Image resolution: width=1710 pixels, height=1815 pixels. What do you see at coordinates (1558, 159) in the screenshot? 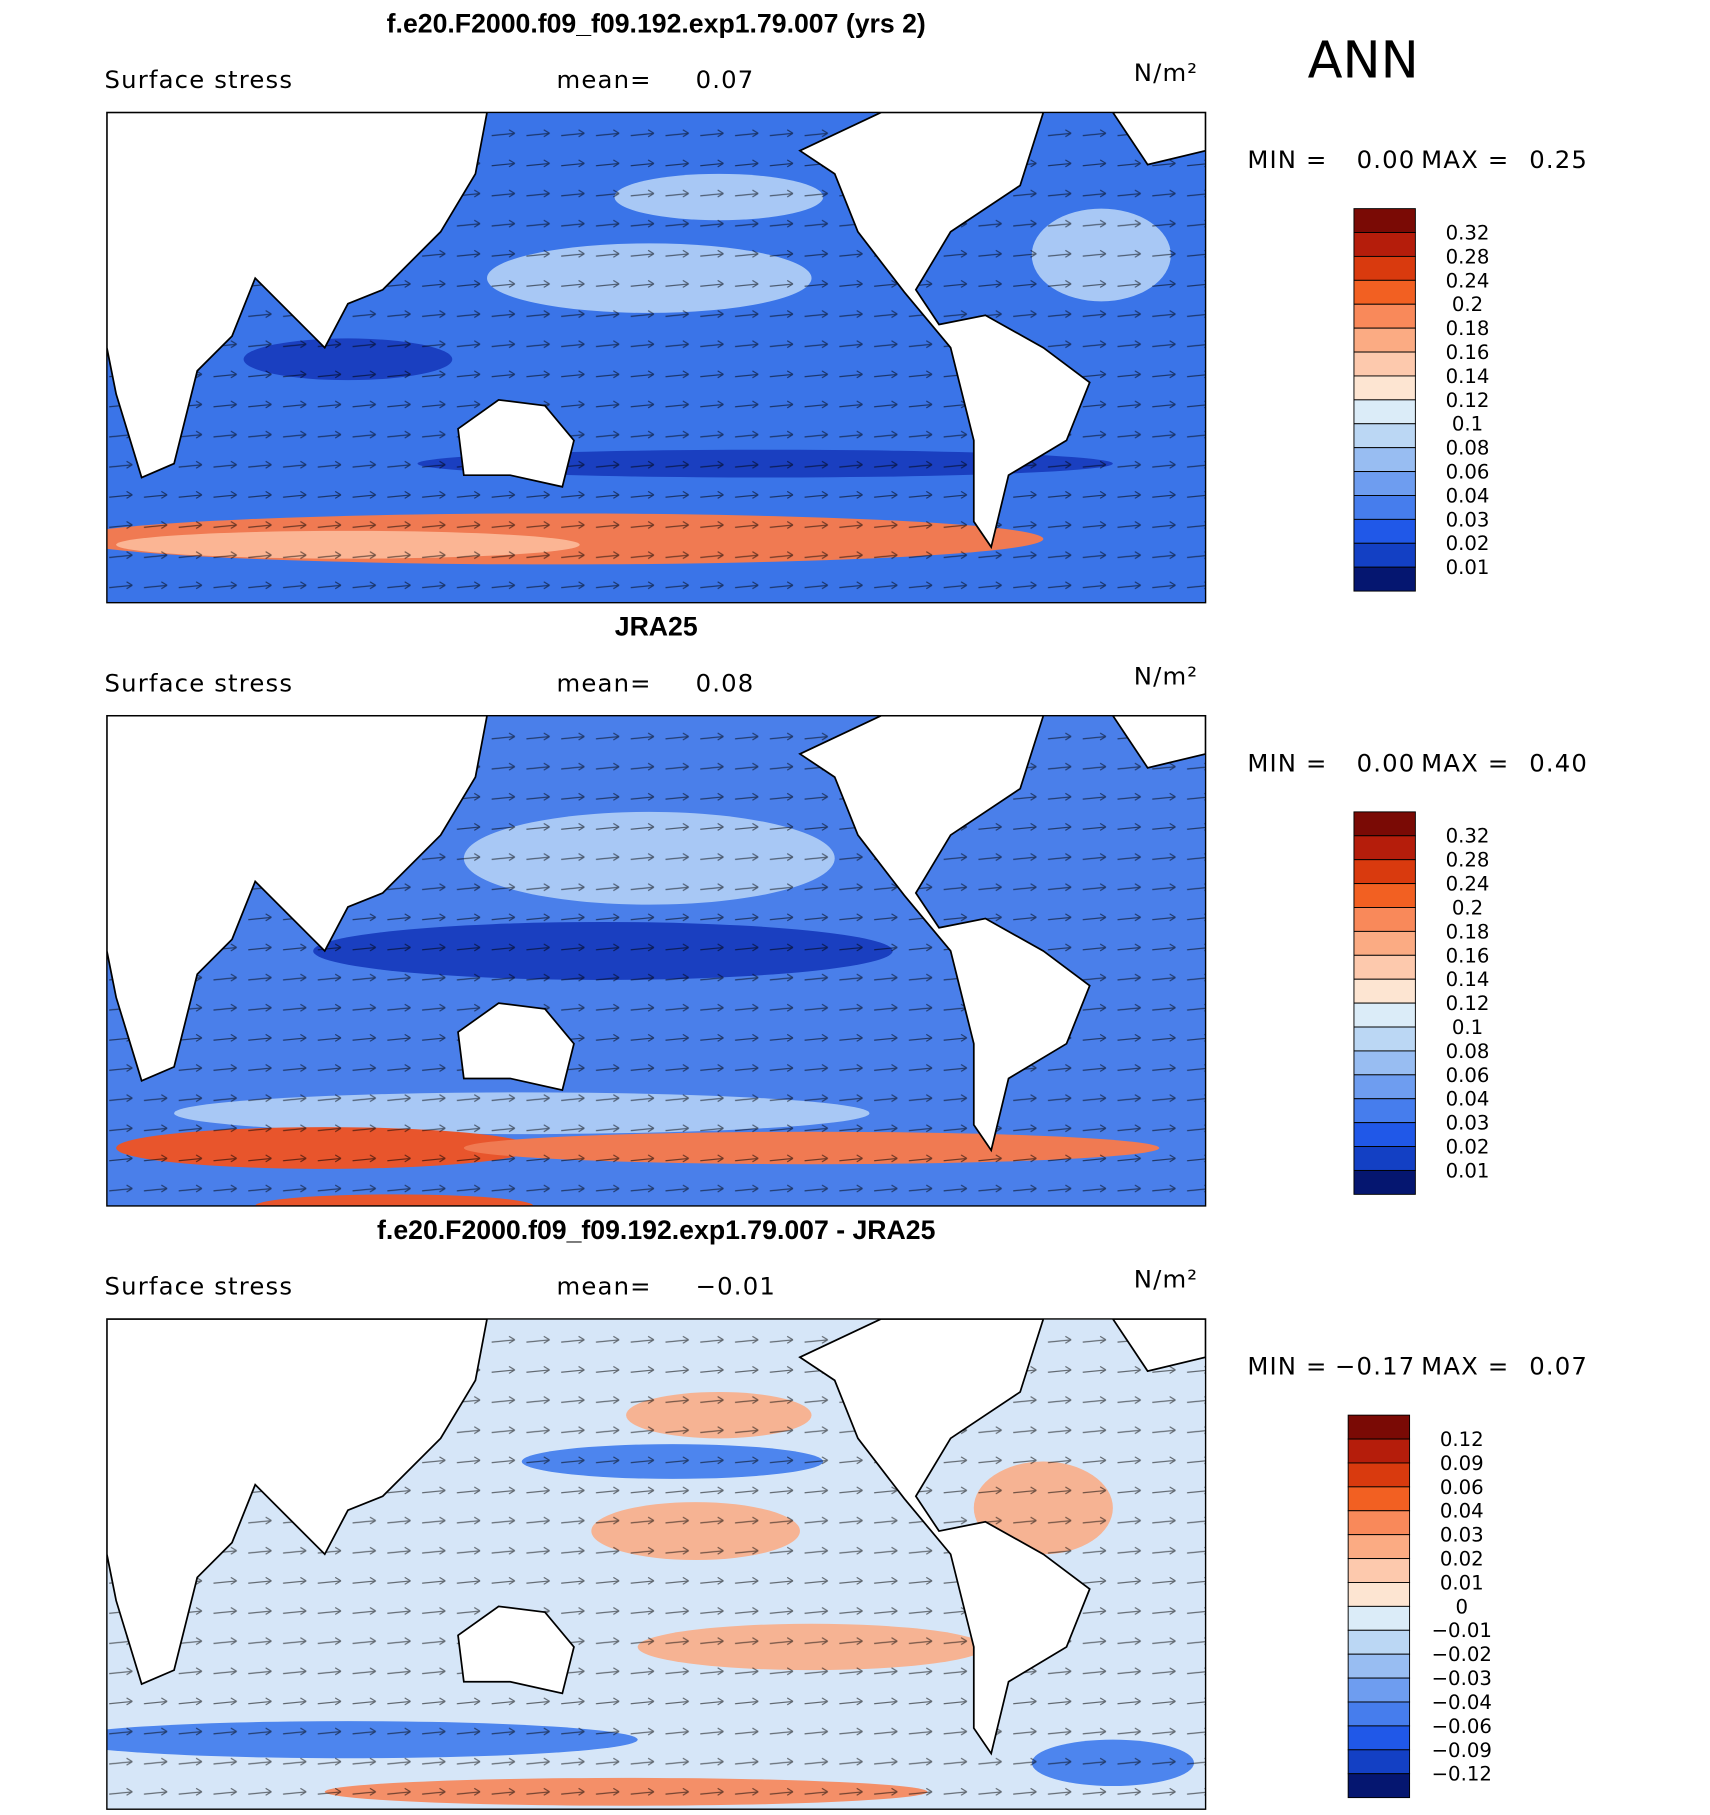
I see `max-value: 0.25` at bounding box center [1558, 159].